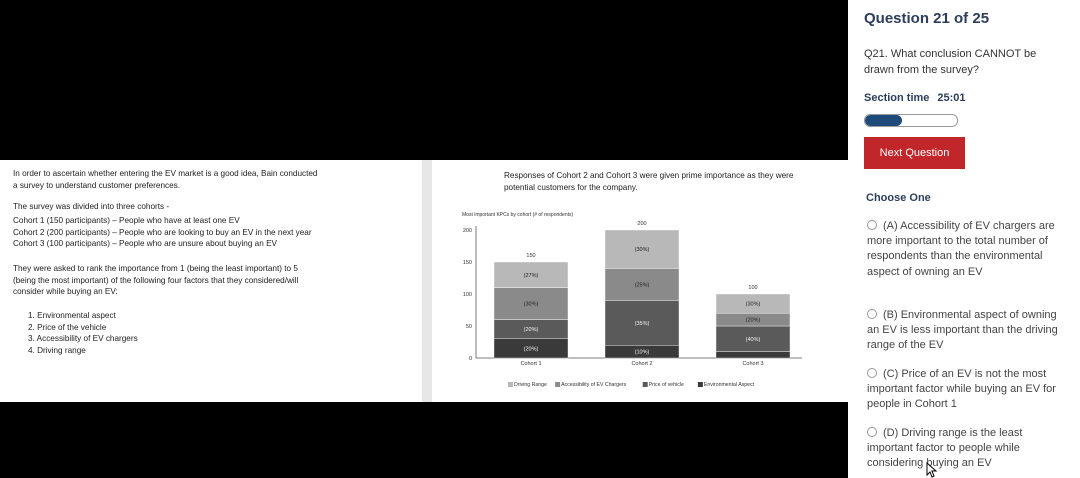 This screenshot has height=478, width=1080. Describe the element at coordinates (470, 359) in the screenshot. I see `y-tick-label: 0` at that location.